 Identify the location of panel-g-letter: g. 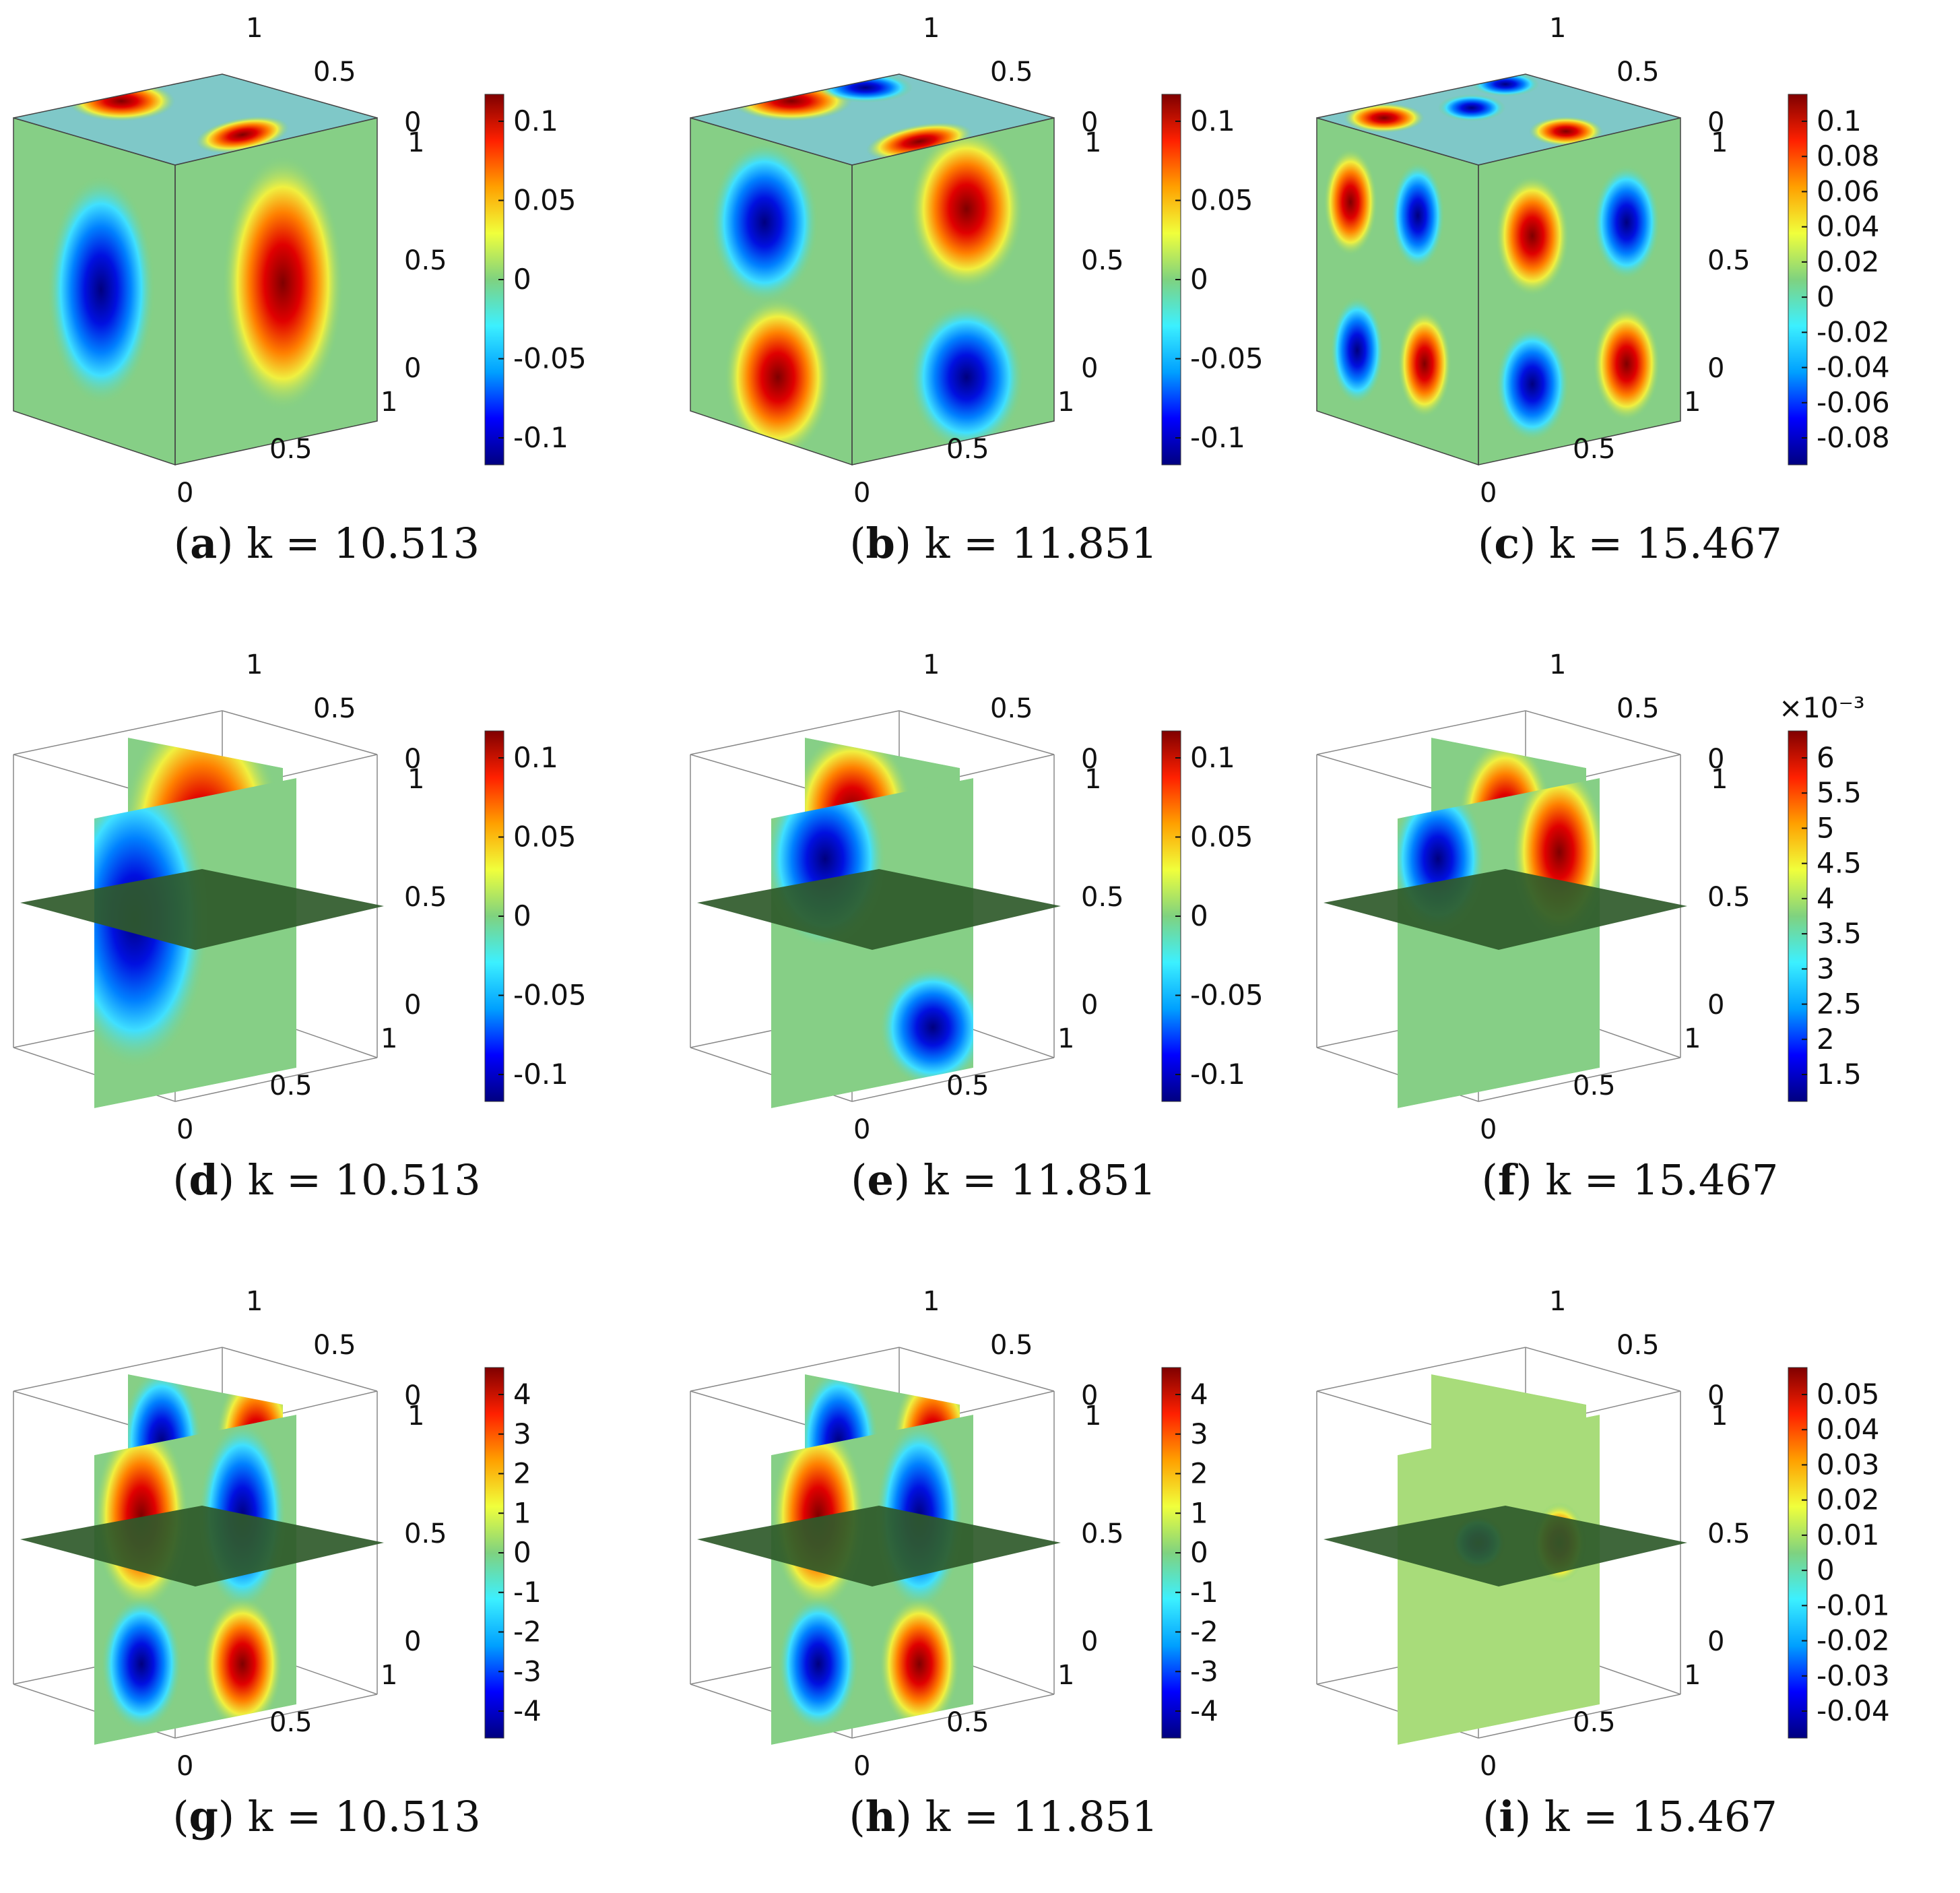
(203, 1816).